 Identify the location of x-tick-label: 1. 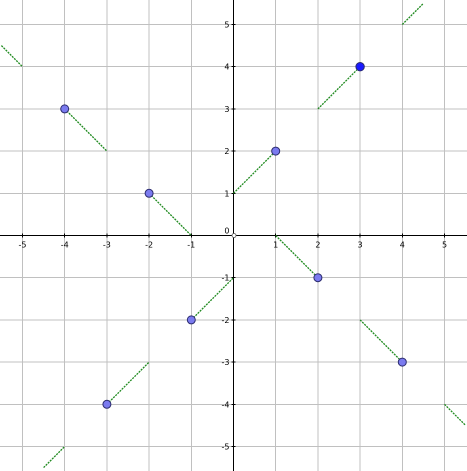
(275, 245).